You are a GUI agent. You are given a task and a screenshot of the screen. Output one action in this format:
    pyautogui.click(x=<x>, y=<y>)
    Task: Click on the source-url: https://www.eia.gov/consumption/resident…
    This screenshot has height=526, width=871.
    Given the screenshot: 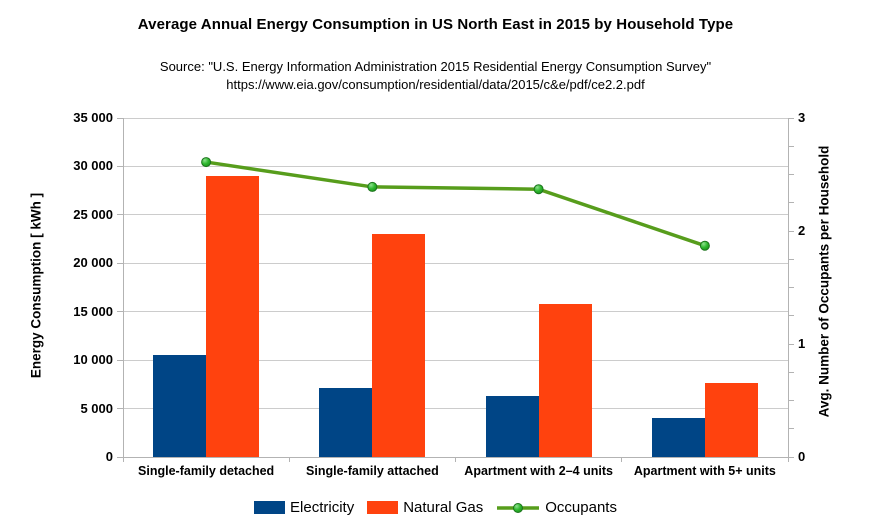 What is the action you would take?
    pyautogui.click(x=435, y=84)
    